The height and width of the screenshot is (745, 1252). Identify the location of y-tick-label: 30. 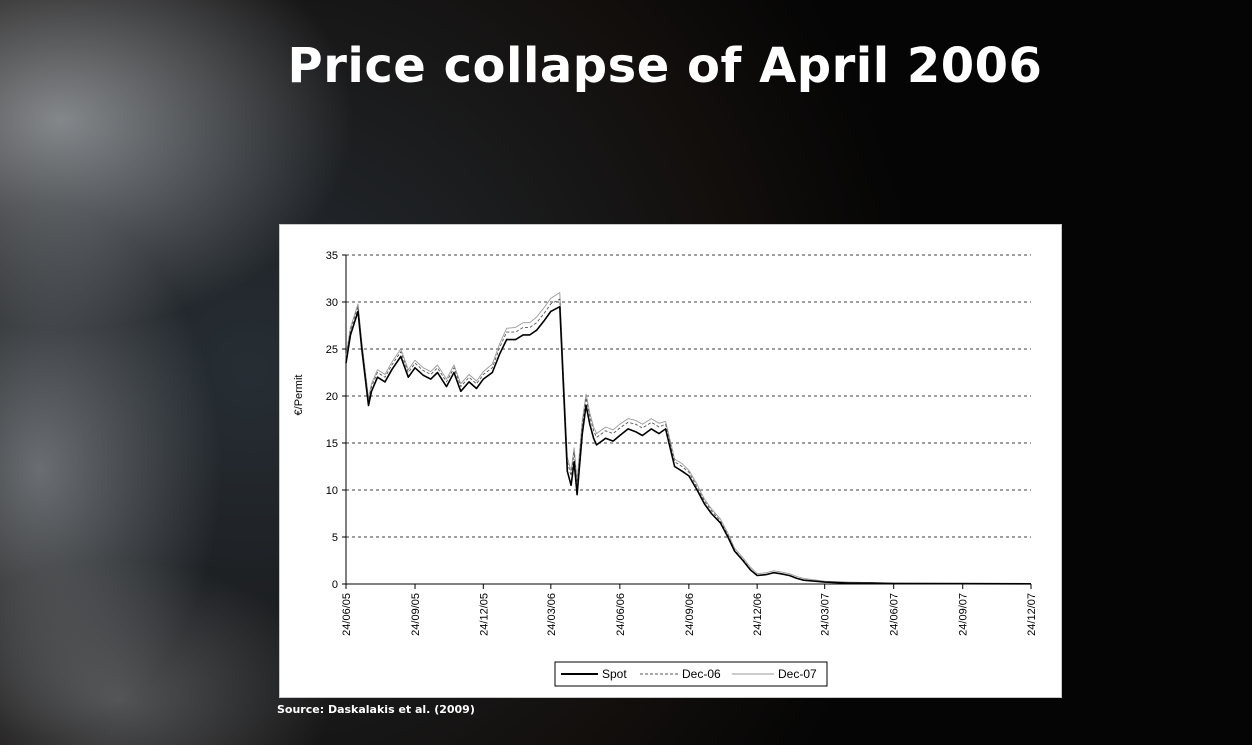
(332, 303).